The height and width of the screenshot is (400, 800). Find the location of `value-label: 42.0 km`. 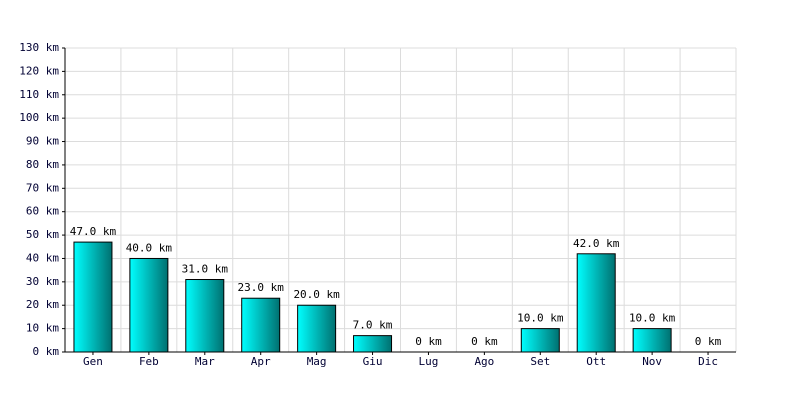

value-label: 42.0 km is located at coordinates (596, 243).